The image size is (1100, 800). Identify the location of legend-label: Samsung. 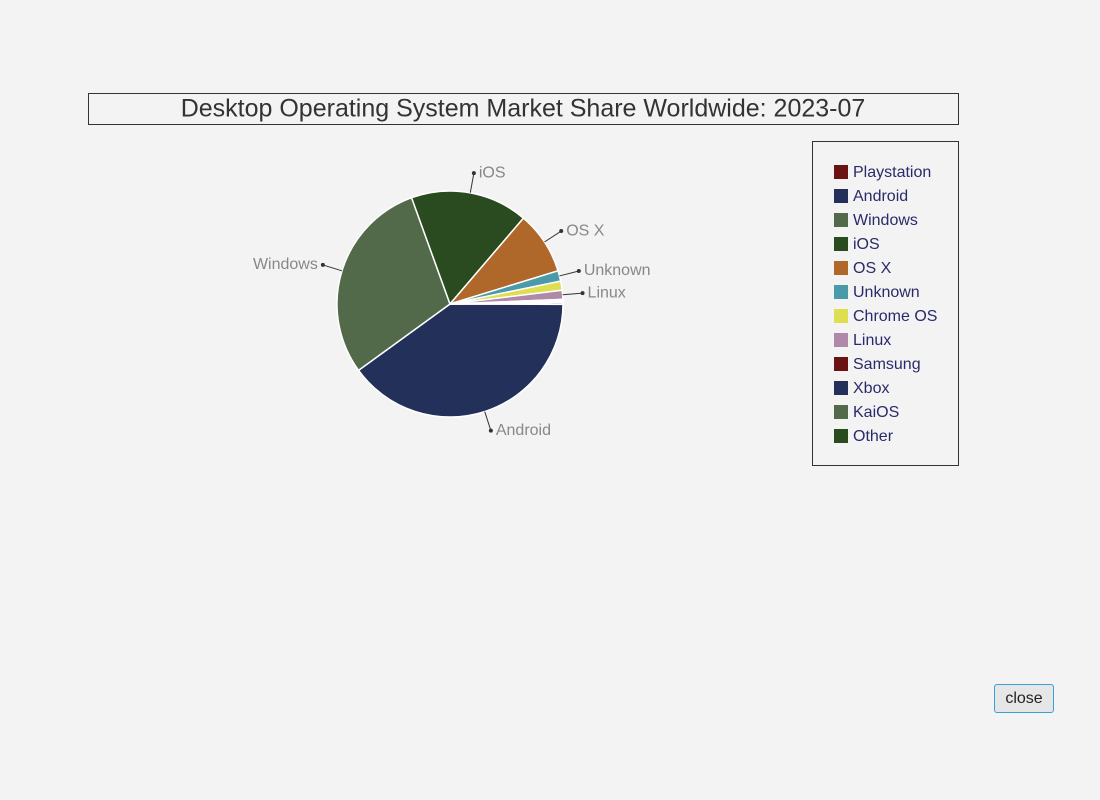
(887, 364).